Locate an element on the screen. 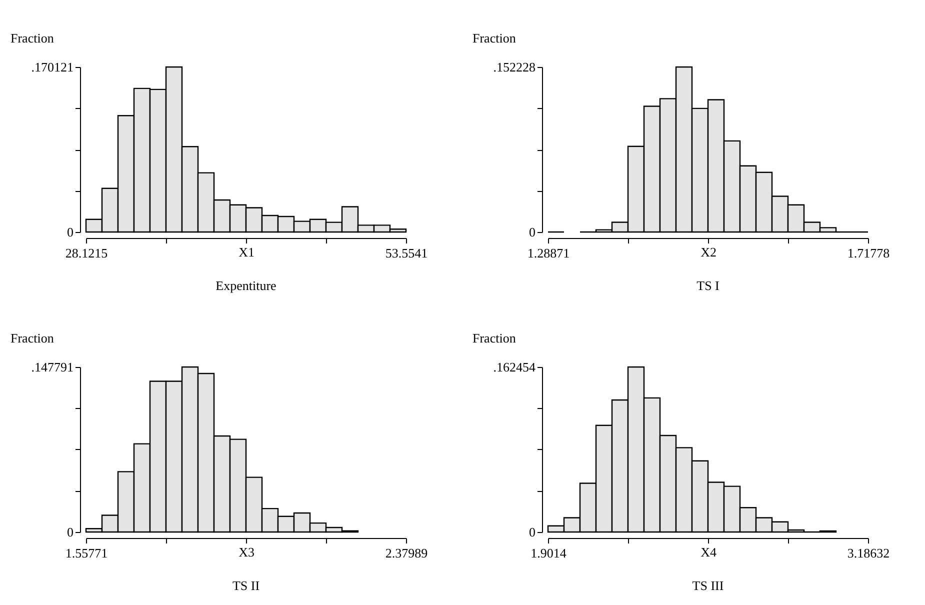 This screenshot has width=925, height=605. x-tick-label: 2.37989 is located at coordinates (406, 553).